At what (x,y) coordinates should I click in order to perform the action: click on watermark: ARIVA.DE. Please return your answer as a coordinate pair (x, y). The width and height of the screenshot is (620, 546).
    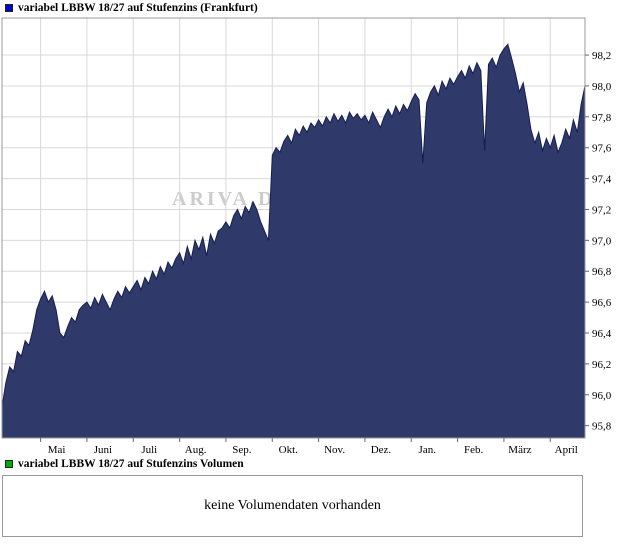
    Looking at the image, I should click on (232, 199).